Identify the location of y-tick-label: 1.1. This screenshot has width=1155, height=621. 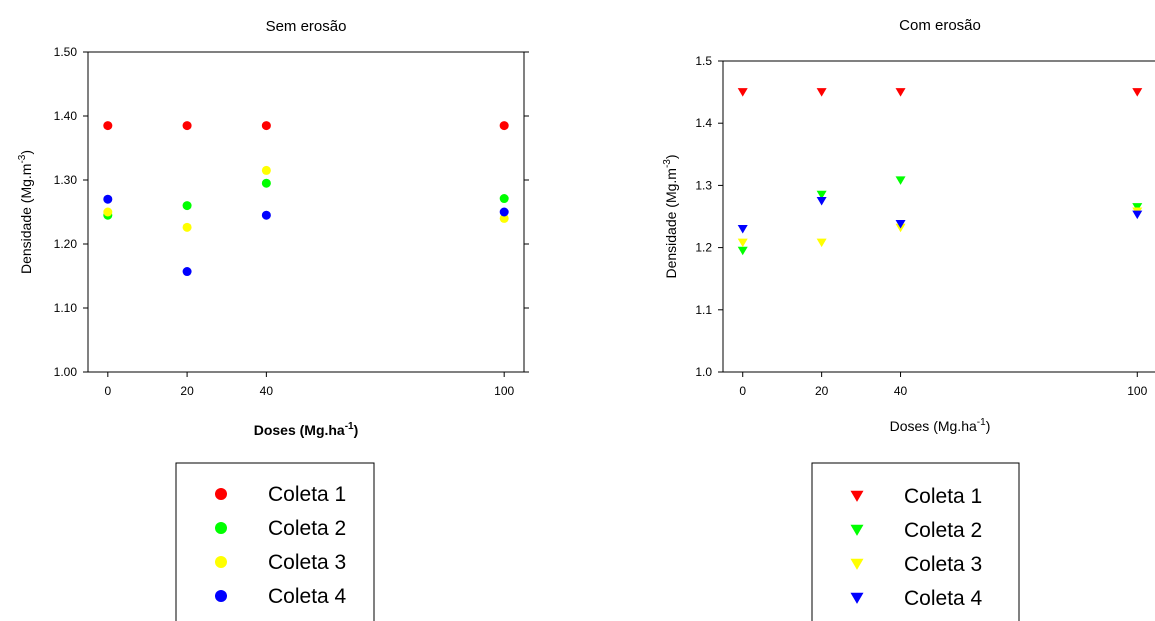
(703, 310).